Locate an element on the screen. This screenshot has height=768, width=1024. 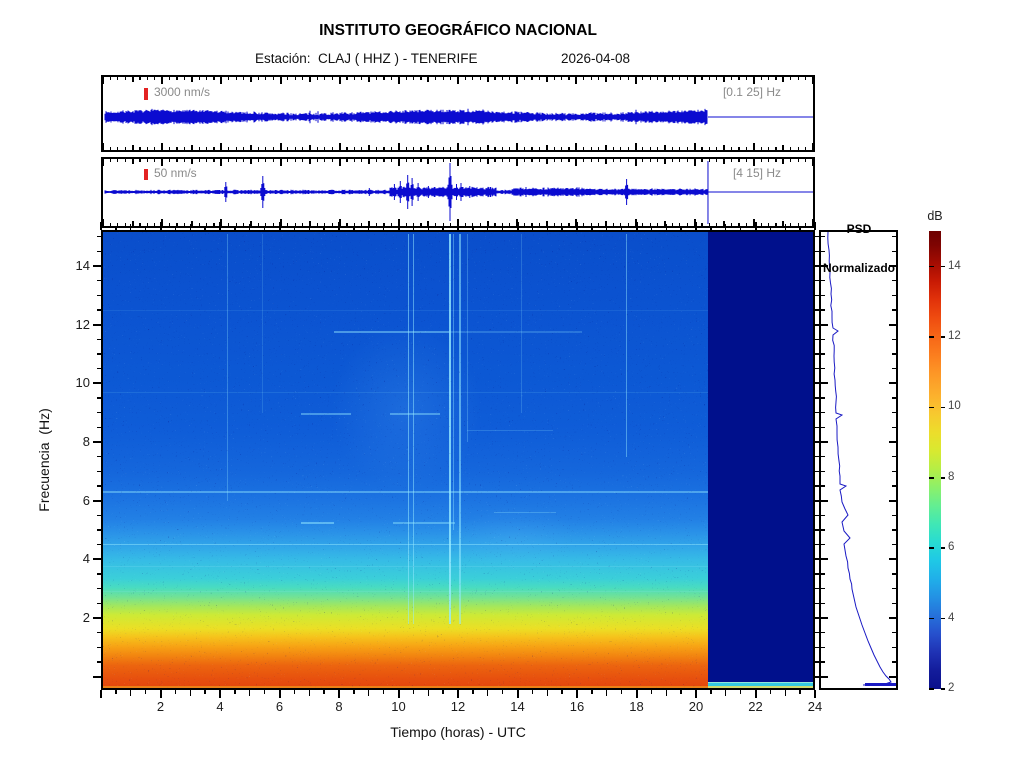
trace-panel-broadband: 3000 nm/s [0.1 25] Hz is located at coordinates (458, 113).